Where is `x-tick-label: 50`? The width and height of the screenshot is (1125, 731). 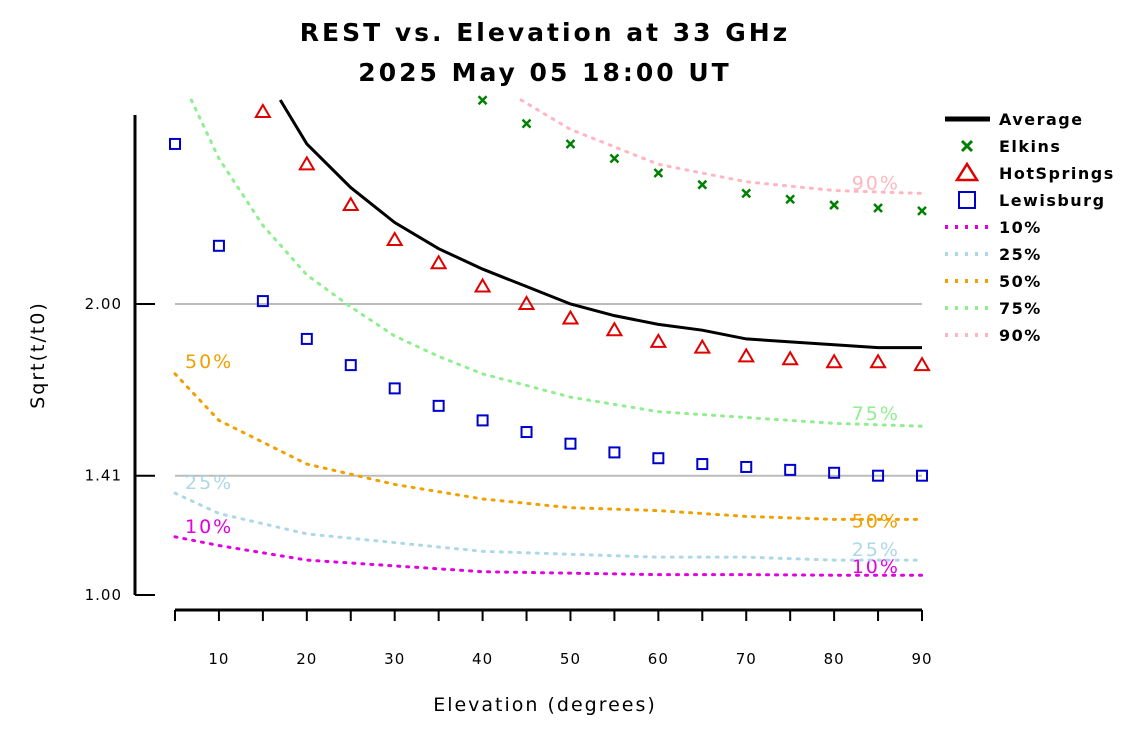
x-tick-label: 50 is located at coordinates (570, 659).